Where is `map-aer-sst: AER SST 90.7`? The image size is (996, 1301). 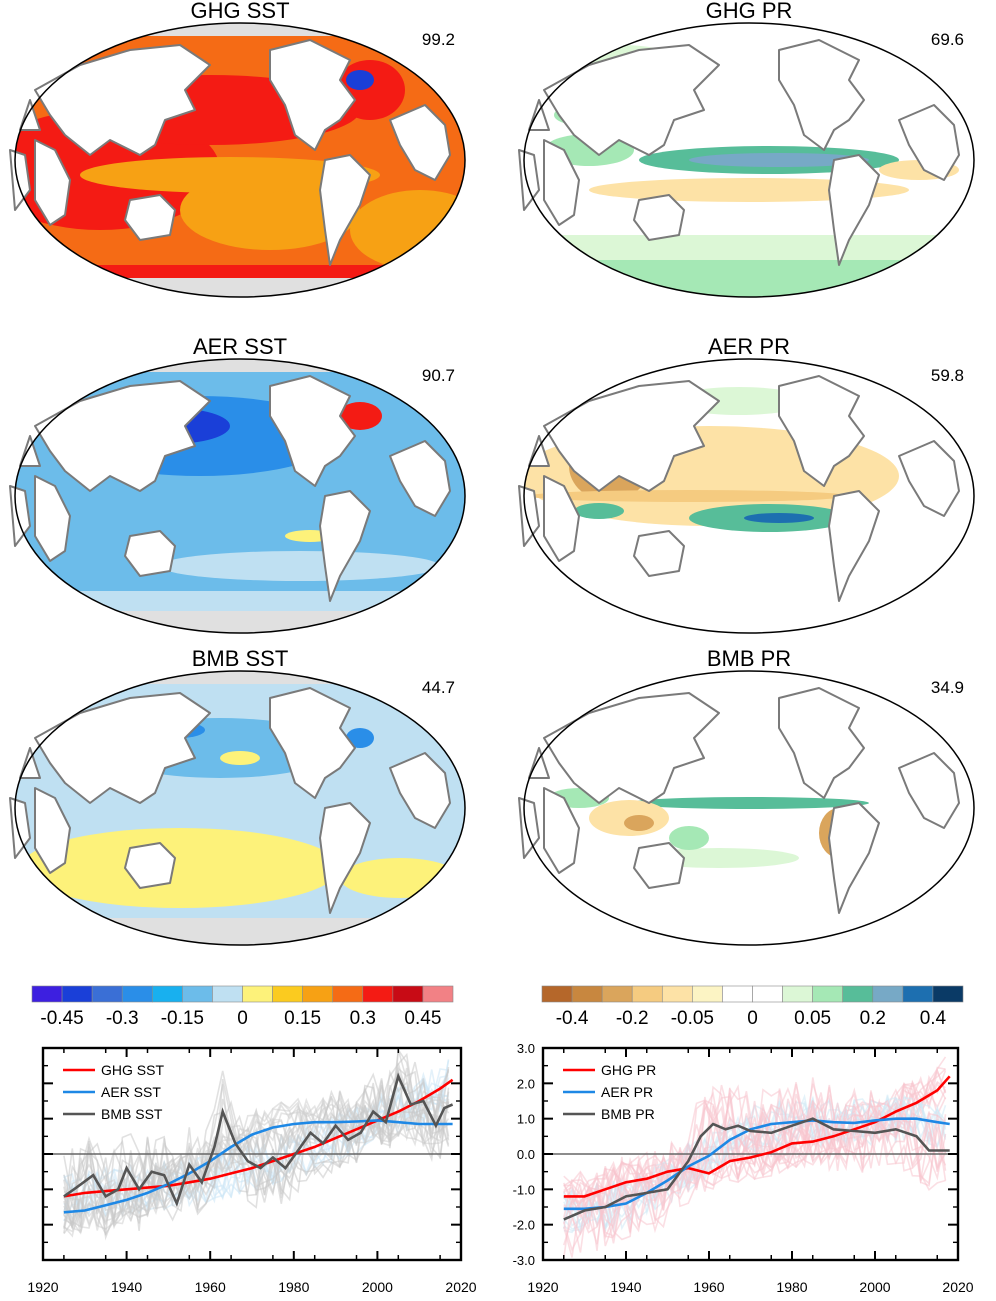
map-aer-sst: AER SST 90.7 is located at coordinates (237, 484).